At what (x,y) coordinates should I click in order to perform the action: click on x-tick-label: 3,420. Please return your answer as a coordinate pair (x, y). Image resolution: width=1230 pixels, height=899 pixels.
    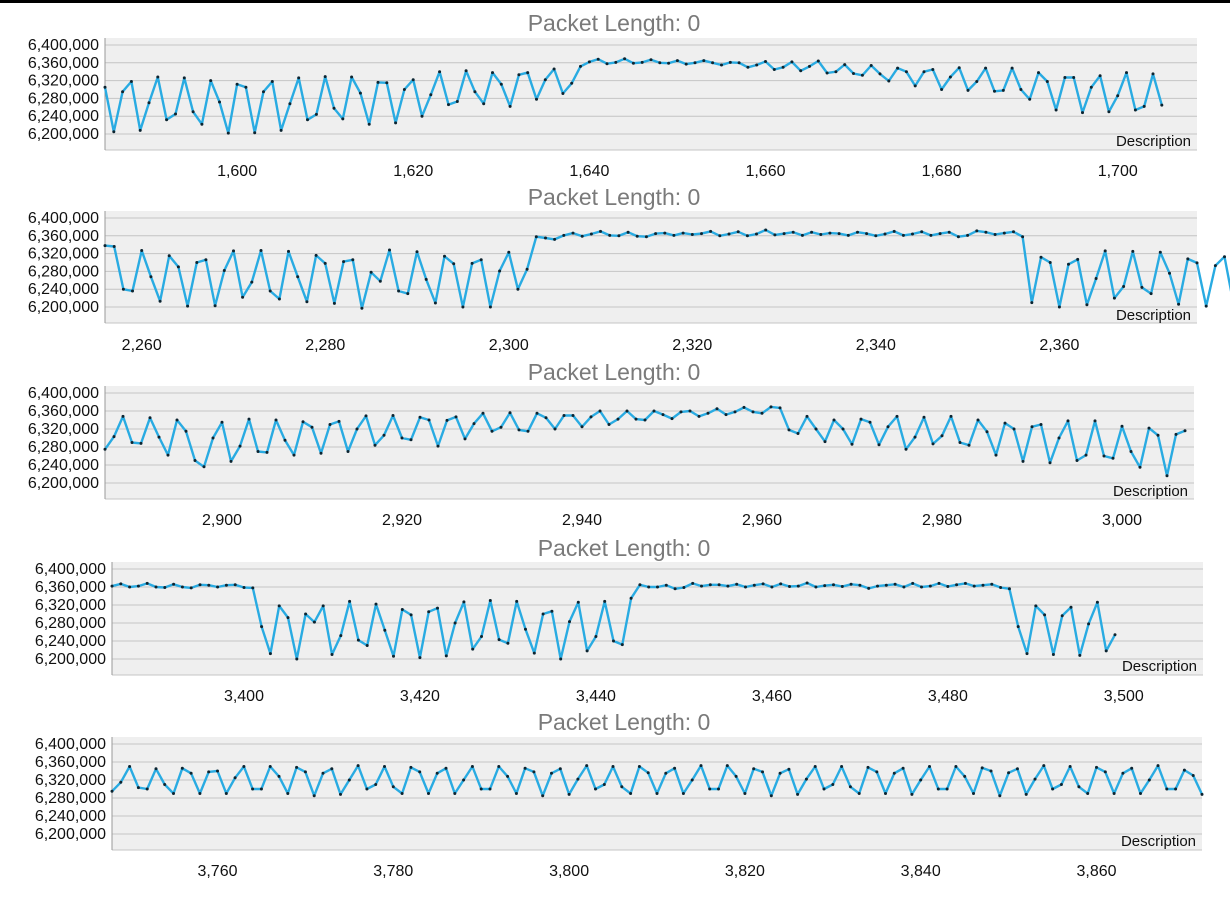
    Looking at the image, I should click on (420, 696).